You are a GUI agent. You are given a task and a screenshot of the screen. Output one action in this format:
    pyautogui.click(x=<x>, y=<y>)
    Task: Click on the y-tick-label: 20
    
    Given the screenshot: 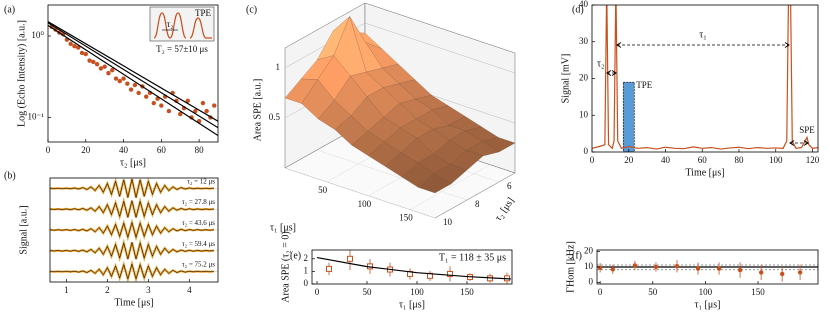 What is the action you would take?
    pyautogui.click(x=589, y=251)
    